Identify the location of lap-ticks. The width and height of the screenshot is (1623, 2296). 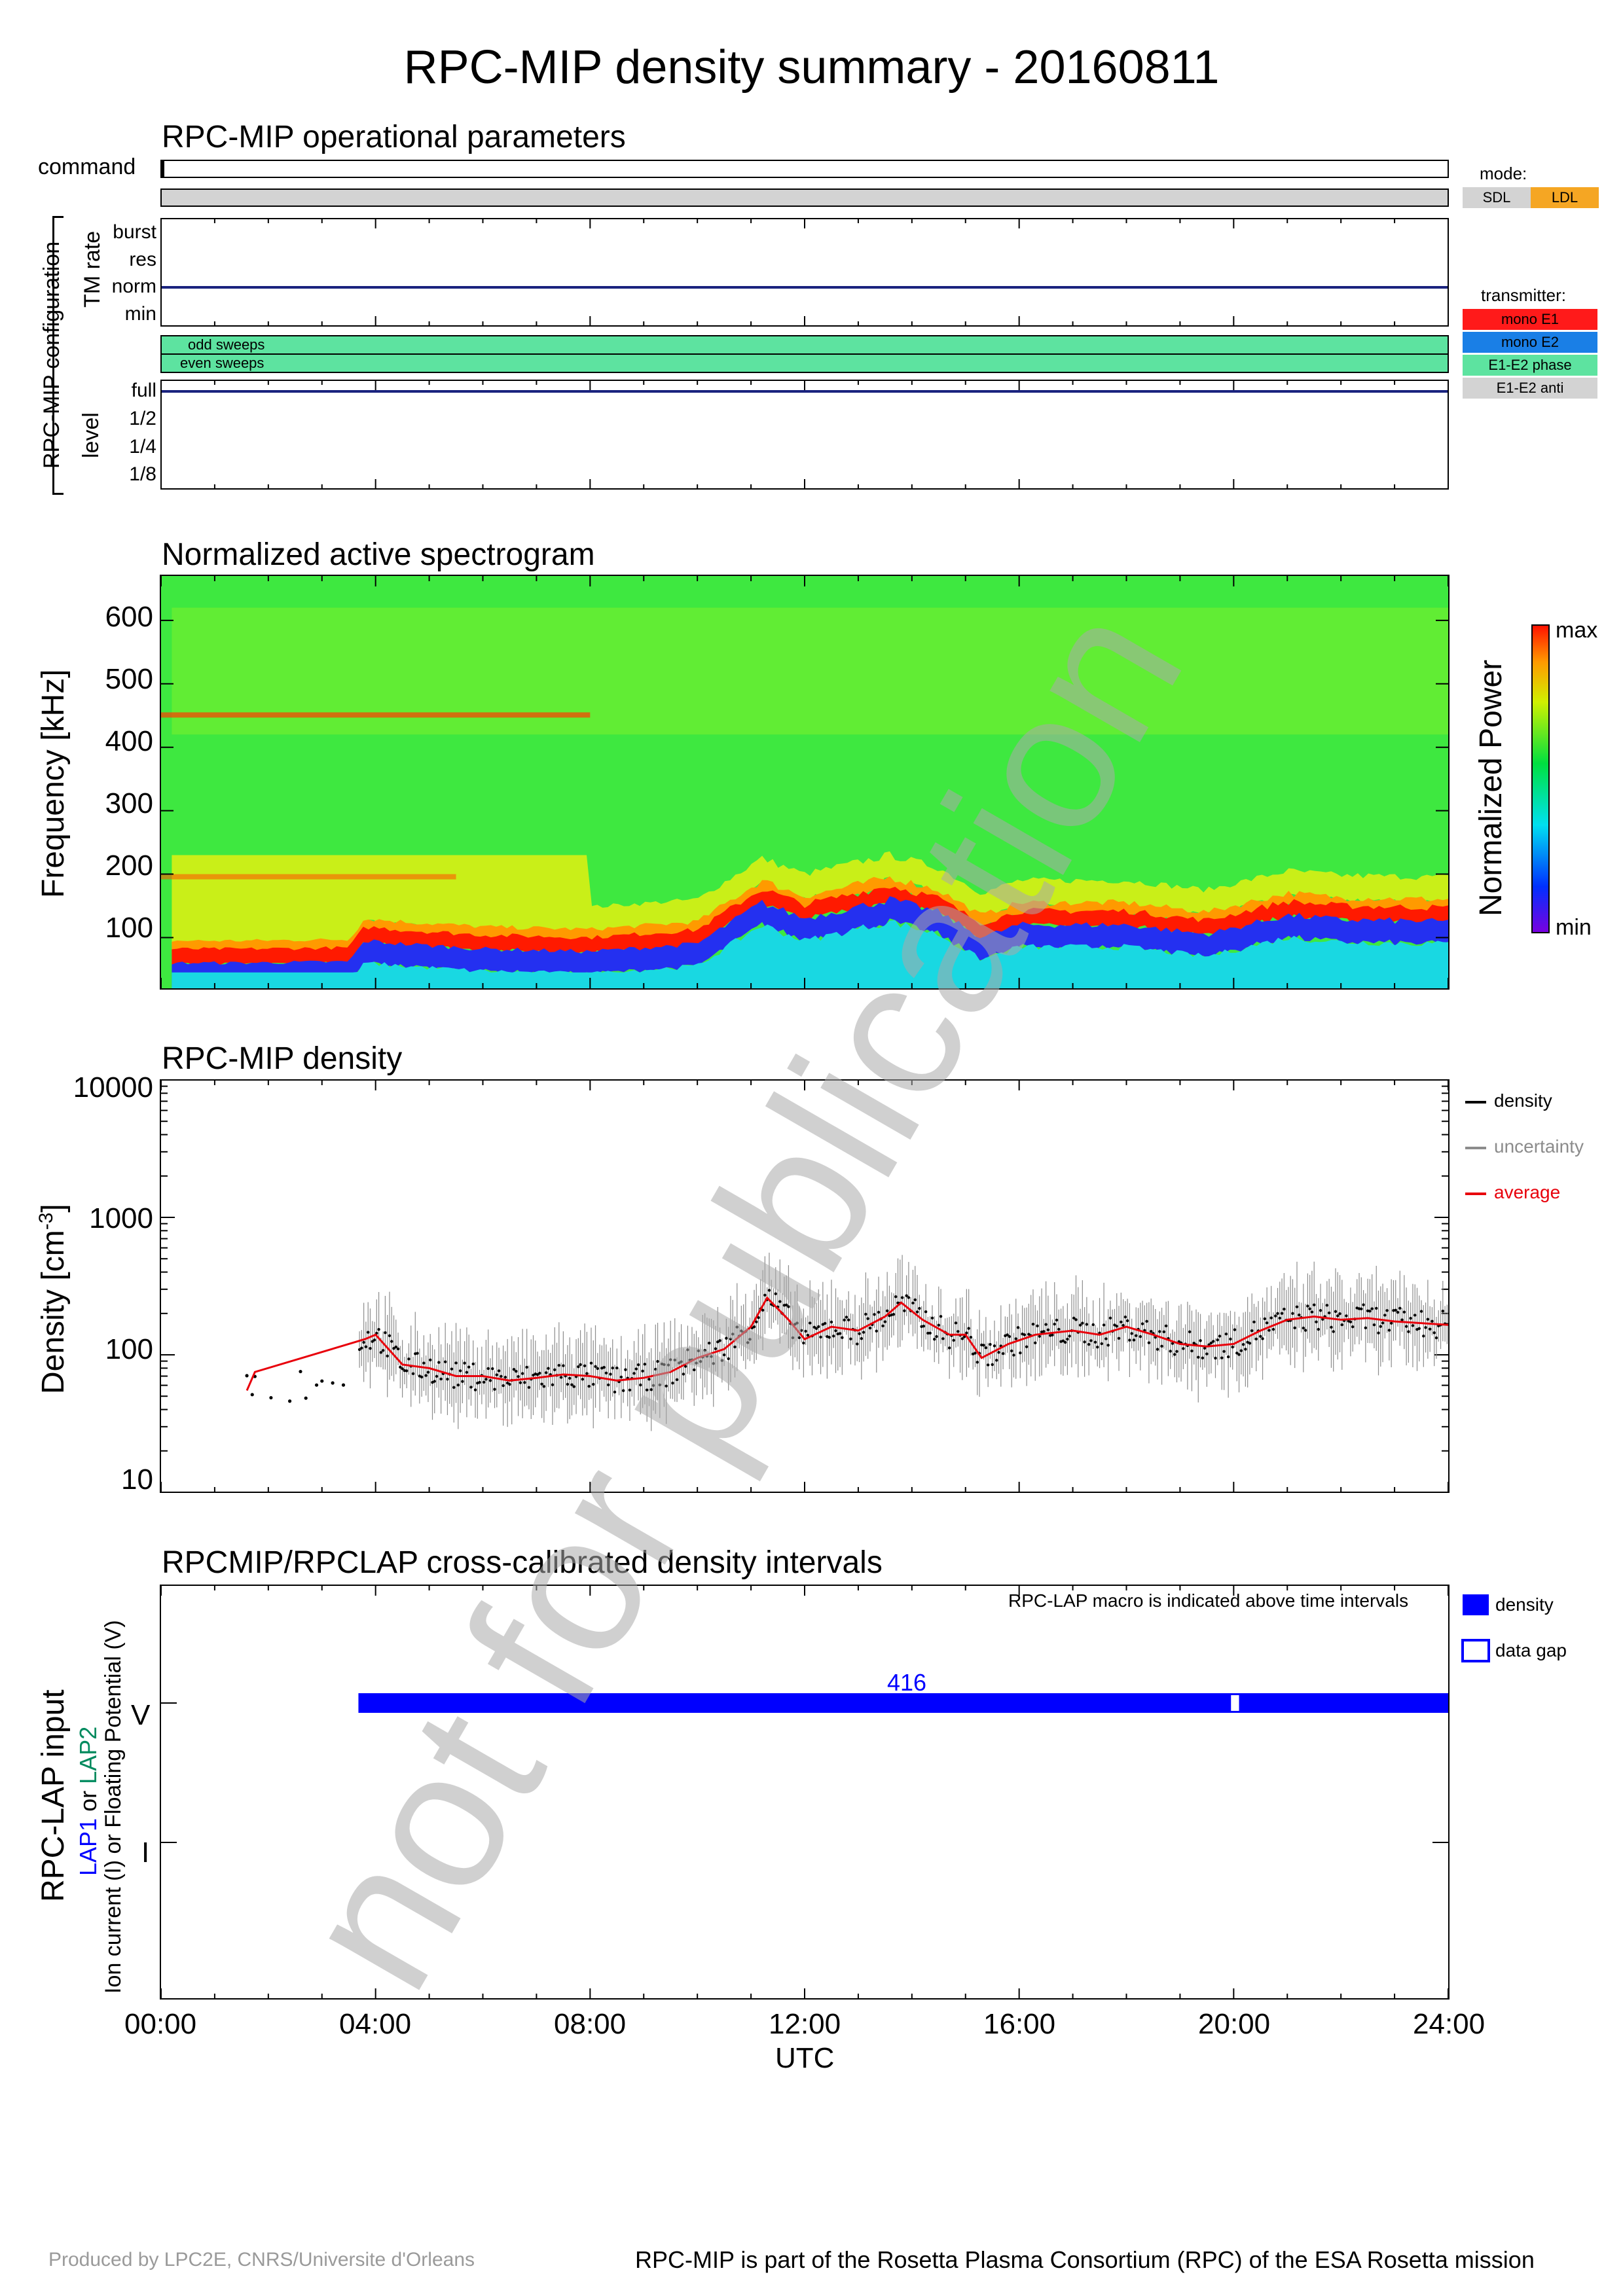
(804, 1792).